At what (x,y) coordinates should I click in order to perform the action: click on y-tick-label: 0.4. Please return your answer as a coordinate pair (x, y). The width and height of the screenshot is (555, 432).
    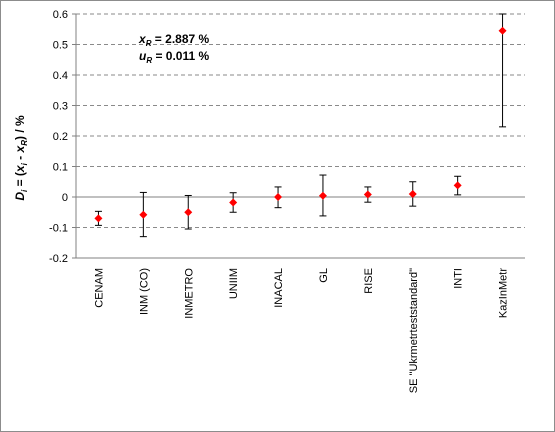
    Looking at the image, I should click on (60, 76).